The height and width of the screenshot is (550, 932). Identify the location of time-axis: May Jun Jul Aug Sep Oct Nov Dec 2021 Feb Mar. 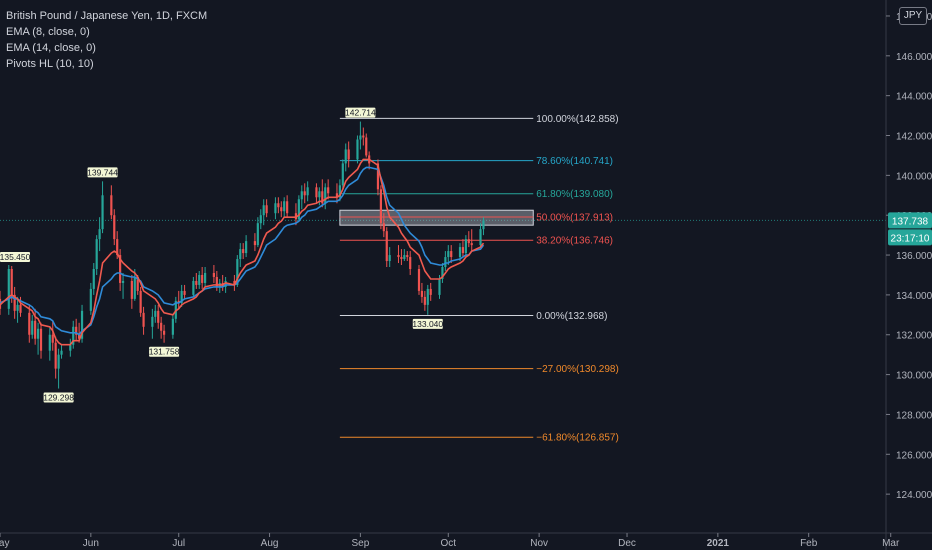
(466, 540).